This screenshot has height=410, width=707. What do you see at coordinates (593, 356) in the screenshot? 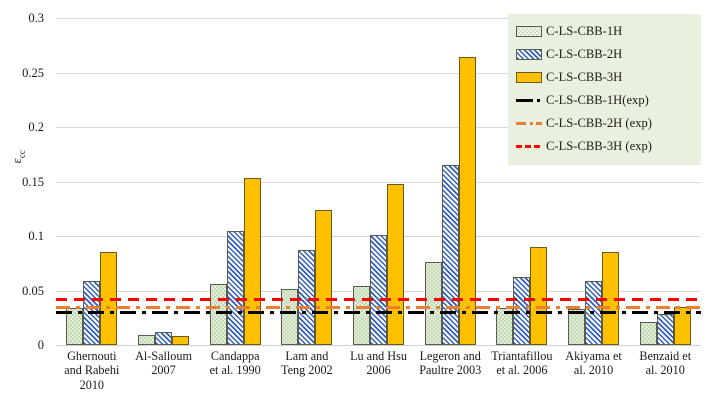
I see `x-axis-label-line: Akiyama et` at bounding box center [593, 356].